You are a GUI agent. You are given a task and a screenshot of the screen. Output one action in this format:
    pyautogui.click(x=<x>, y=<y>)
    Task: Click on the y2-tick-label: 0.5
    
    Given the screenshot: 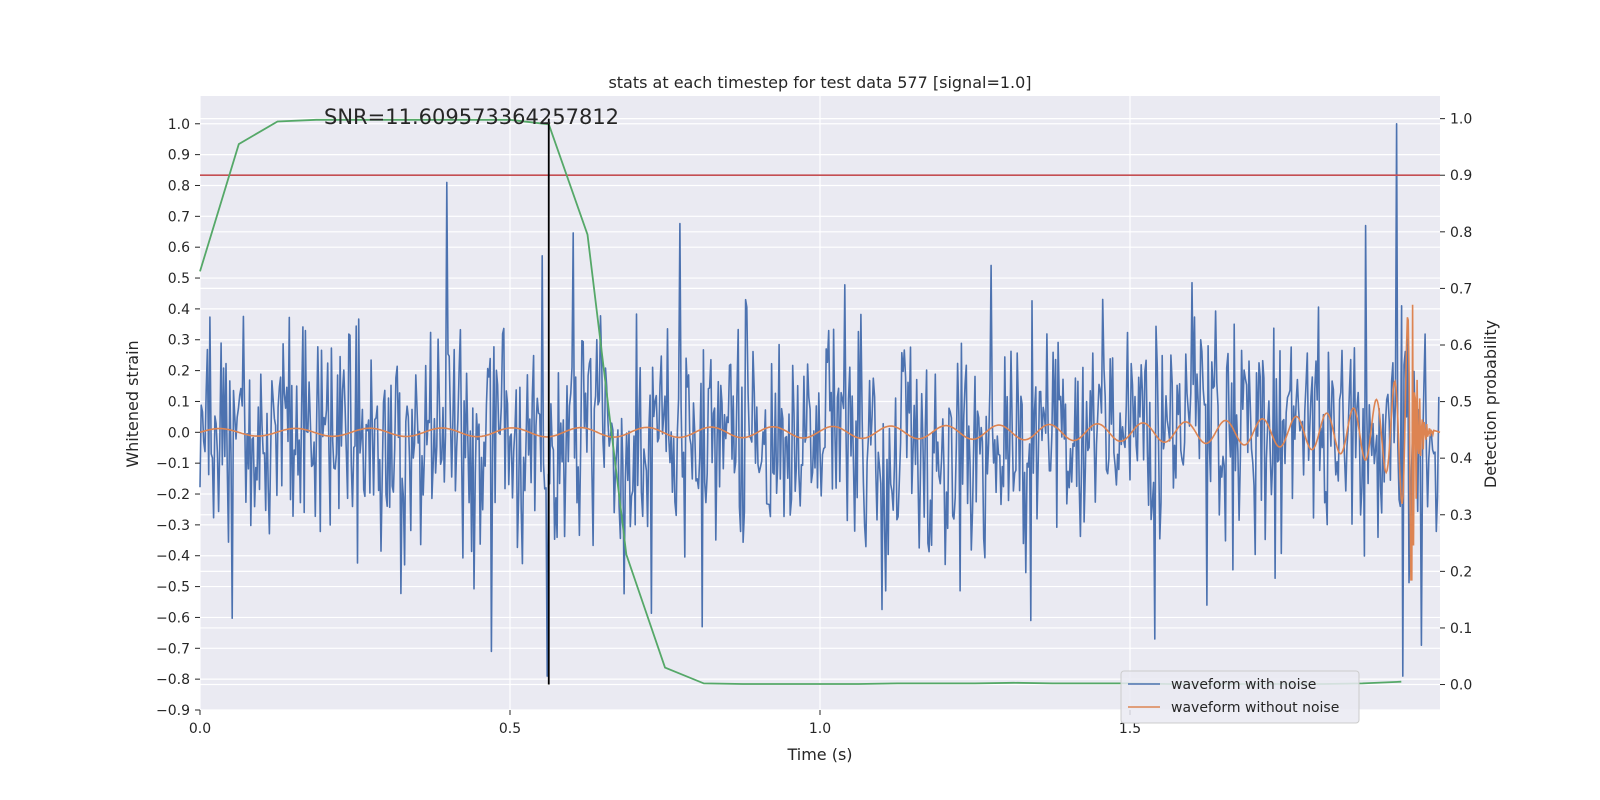 What is the action you would take?
    pyautogui.click(x=1461, y=403)
    